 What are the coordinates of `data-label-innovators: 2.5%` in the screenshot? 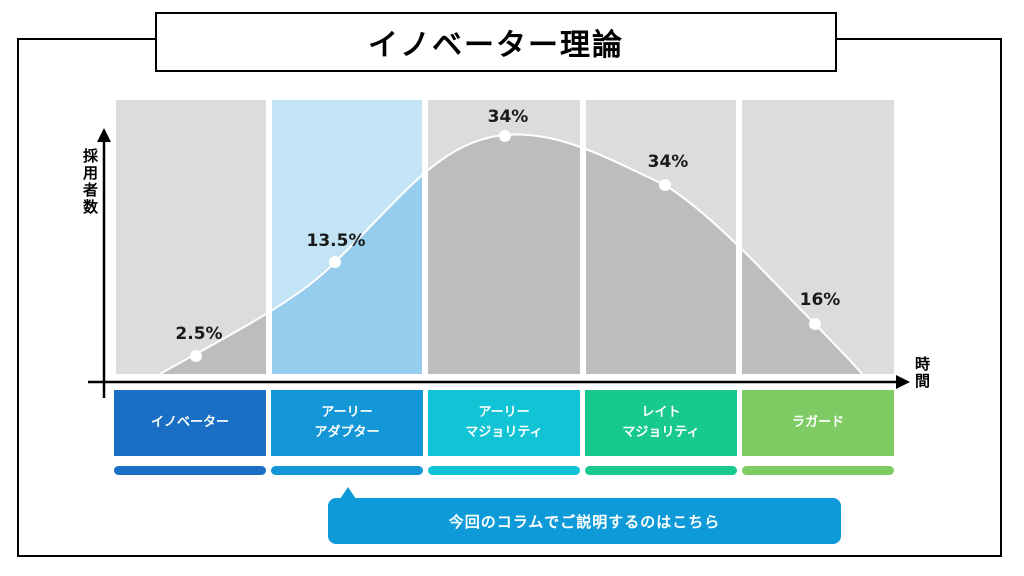 It's located at (199, 334).